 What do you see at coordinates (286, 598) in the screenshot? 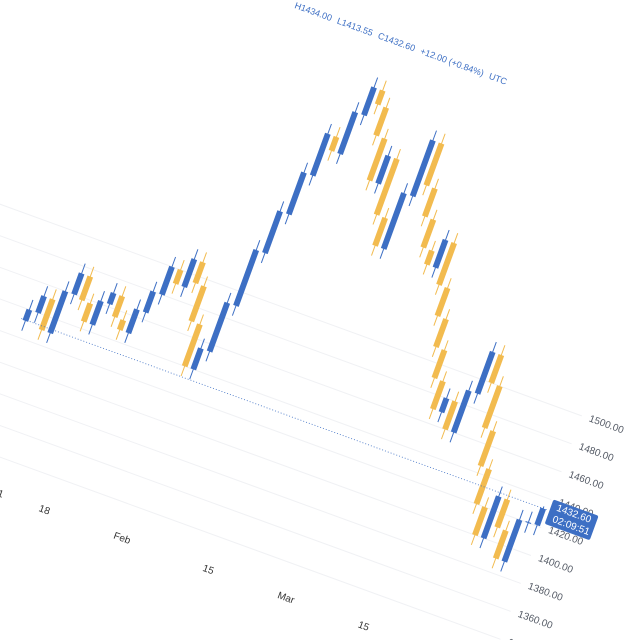
I see `x-tick-label: Mar` at bounding box center [286, 598].